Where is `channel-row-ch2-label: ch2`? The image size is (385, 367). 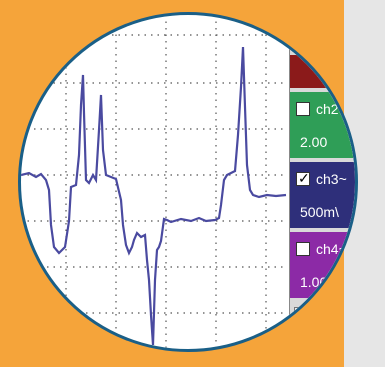
channel-row-ch2-label: ch2 is located at coordinates (322, 108).